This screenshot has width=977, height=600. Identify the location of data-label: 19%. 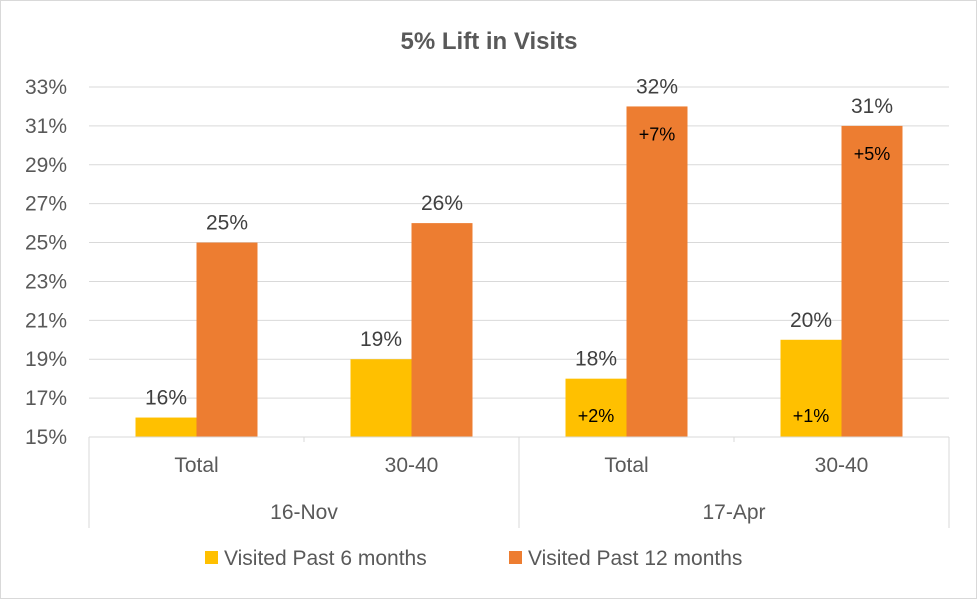
(381, 339).